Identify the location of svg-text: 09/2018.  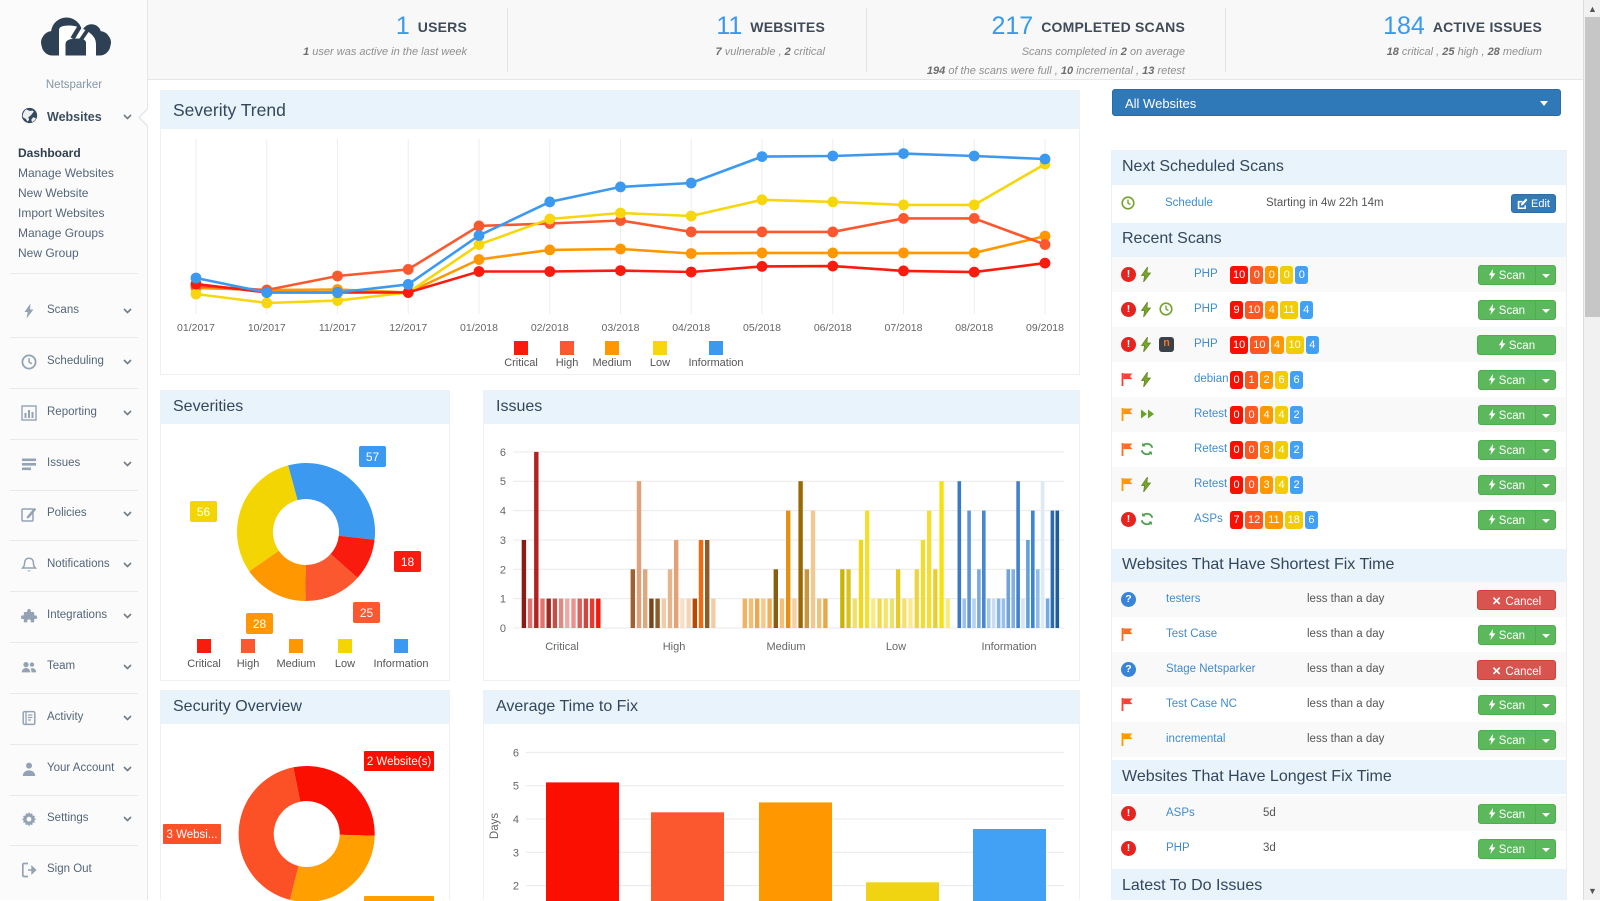
(1045, 328).